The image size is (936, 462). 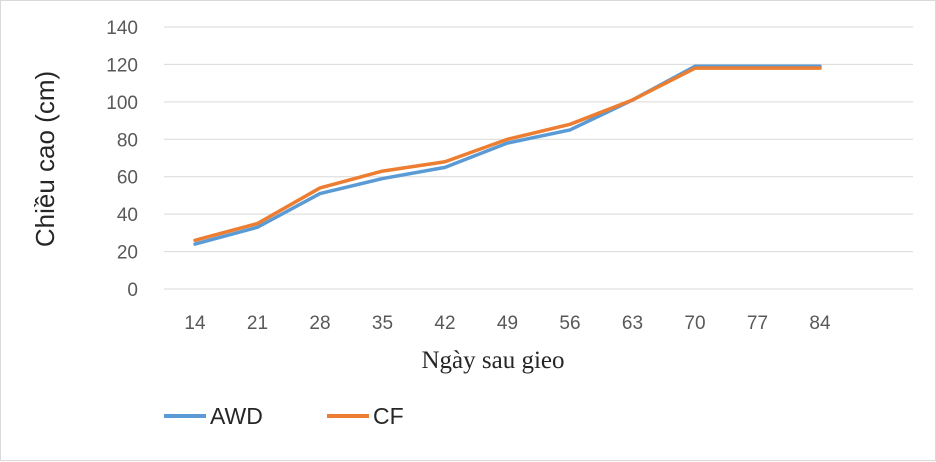 What do you see at coordinates (122, 103) in the screenshot?
I see `y-tick-label: 100` at bounding box center [122, 103].